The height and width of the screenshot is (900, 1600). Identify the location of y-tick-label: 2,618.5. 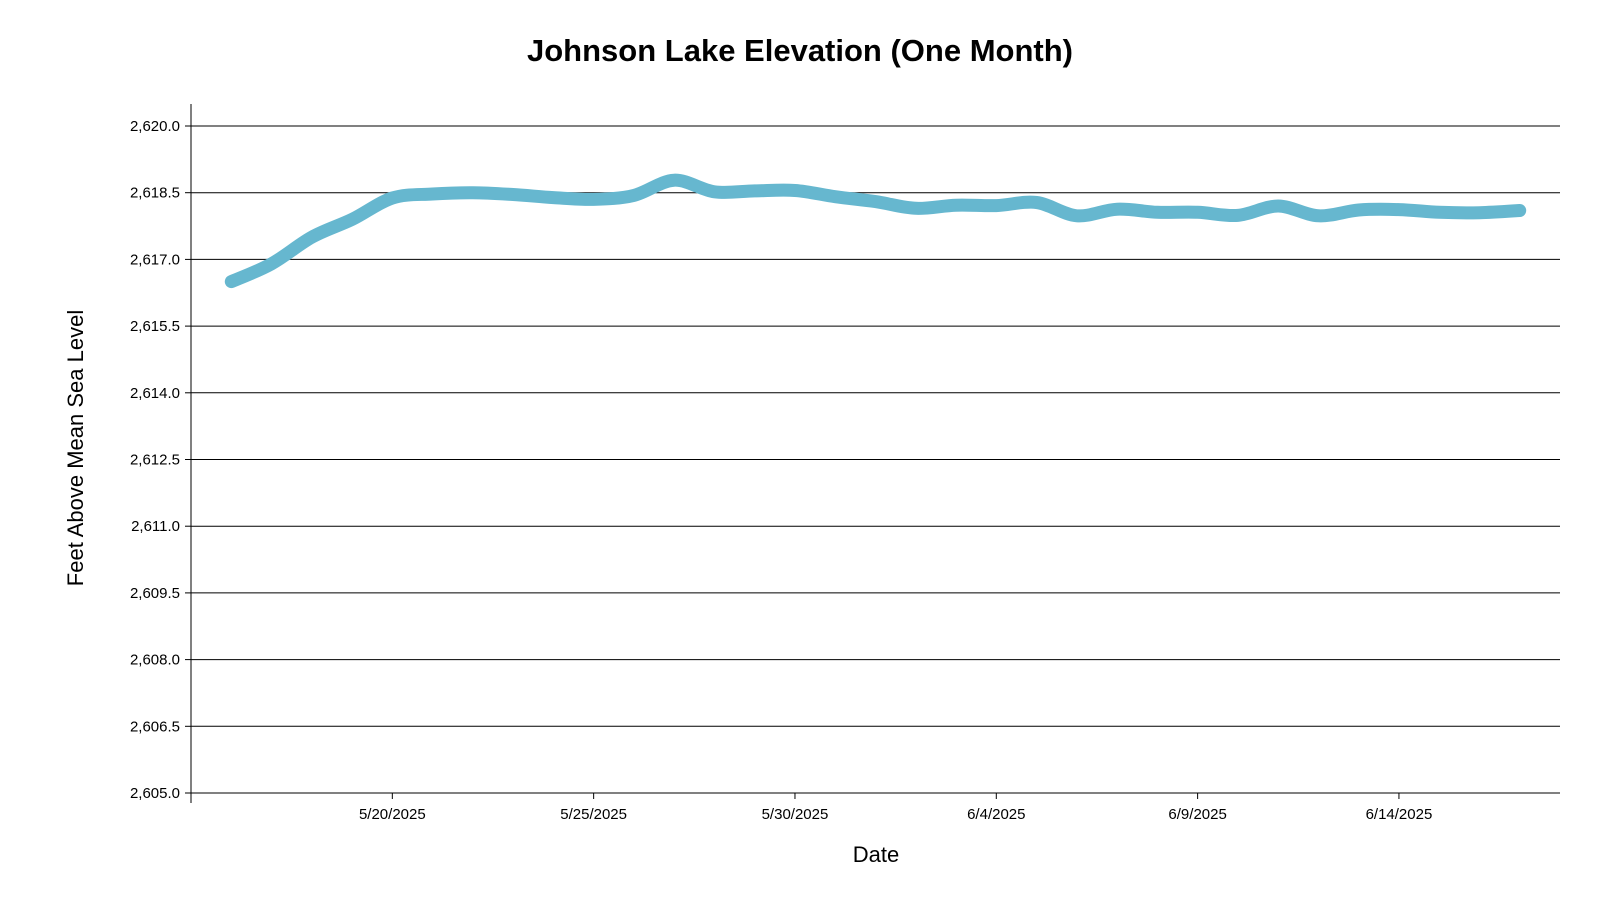
(155, 193).